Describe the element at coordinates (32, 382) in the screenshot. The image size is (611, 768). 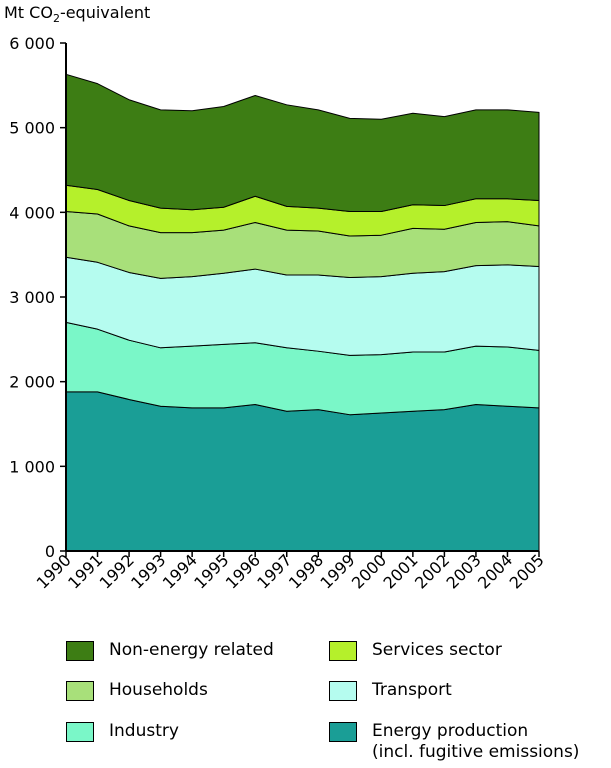
I see `y-tick-label: 2 000` at that location.